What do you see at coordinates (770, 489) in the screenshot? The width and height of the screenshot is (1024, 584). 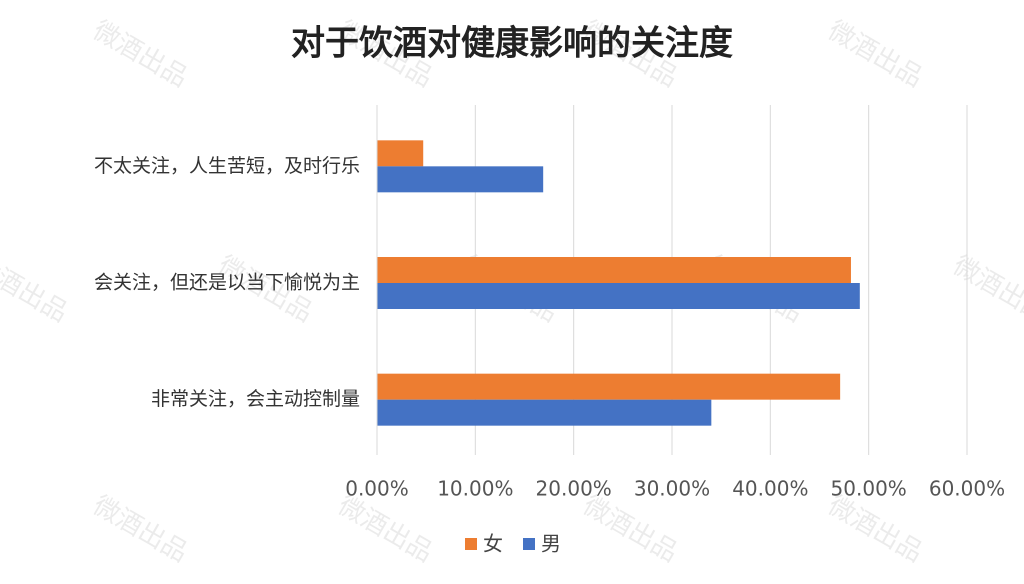 I see `x-tick-label: 40.00%` at bounding box center [770, 489].